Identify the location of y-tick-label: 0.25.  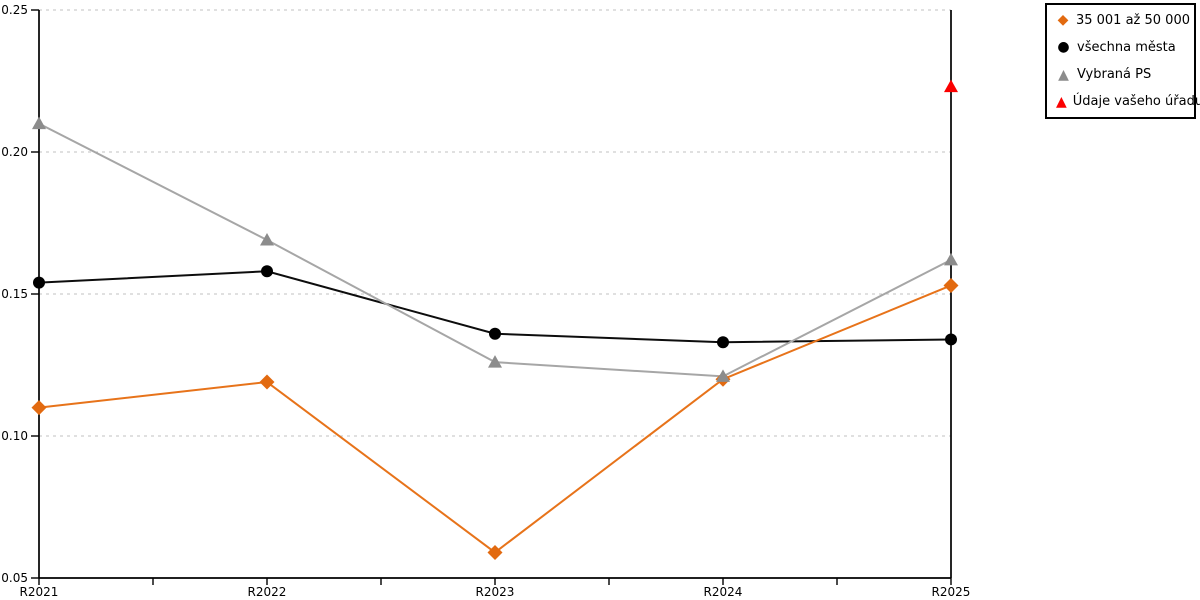
(14, 10).